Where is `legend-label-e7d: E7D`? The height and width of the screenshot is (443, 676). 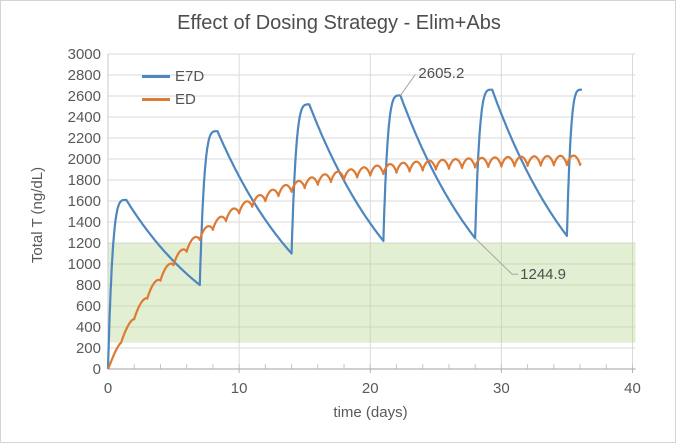 legend-label-e7d: E7D is located at coordinates (190, 76).